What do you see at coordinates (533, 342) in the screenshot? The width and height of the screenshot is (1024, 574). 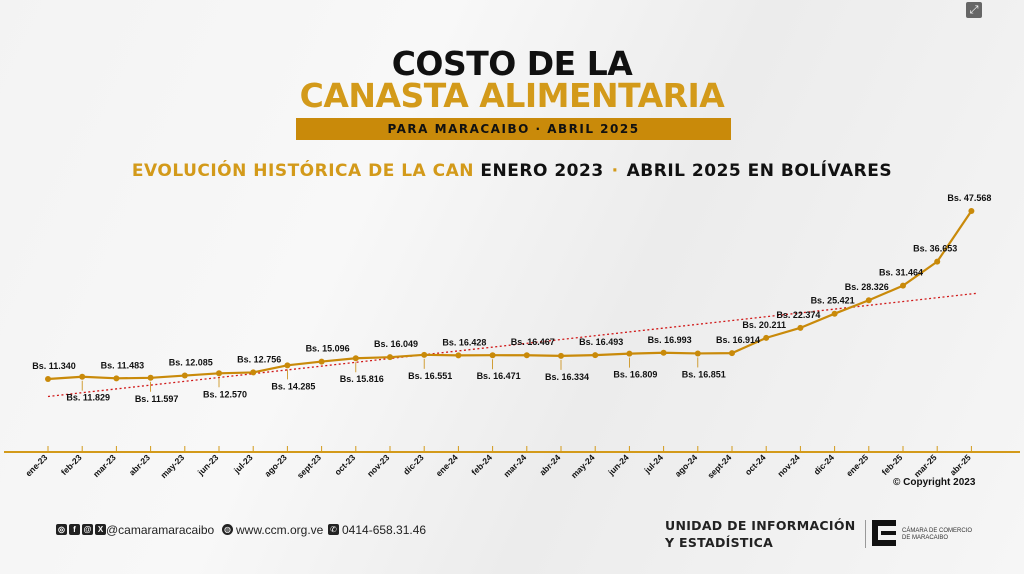 I see `data-label: Bs. 16.467` at bounding box center [533, 342].